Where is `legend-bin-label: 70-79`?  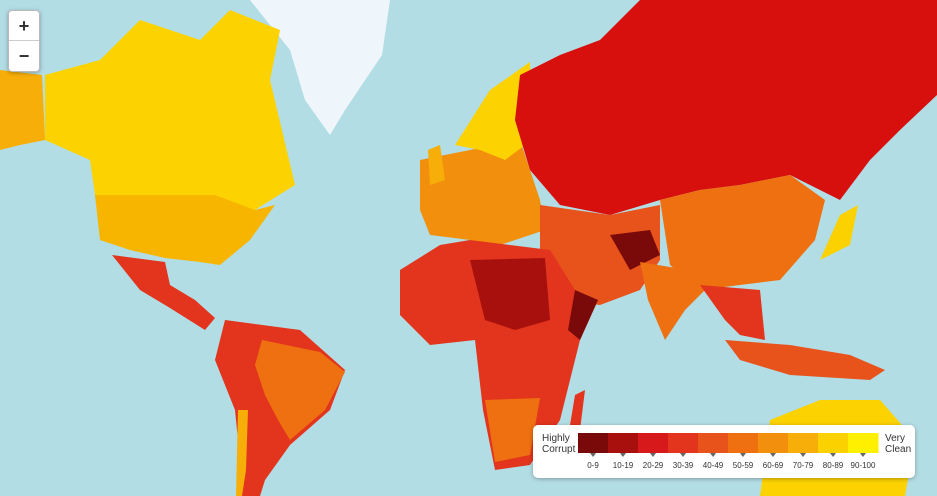 legend-bin-label: 70-79 is located at coordinates (803, 465).